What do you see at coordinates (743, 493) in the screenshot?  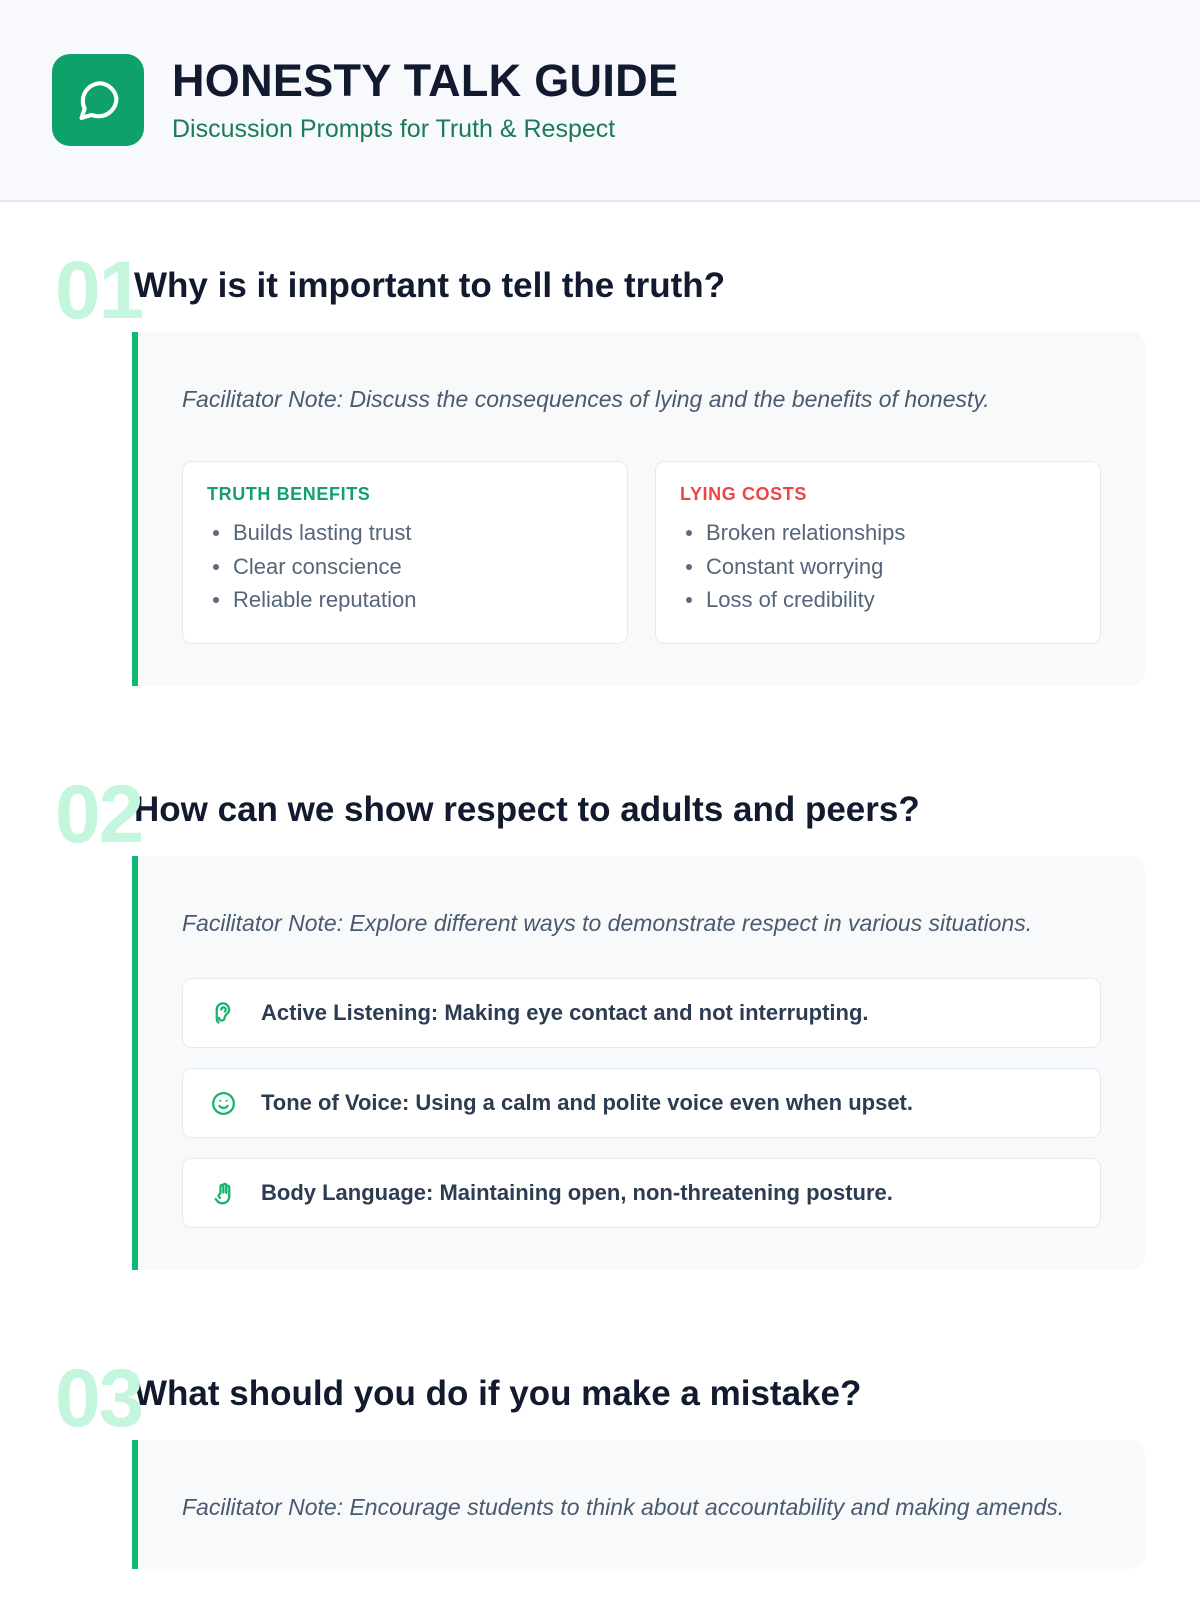 I see `lying-costs-label: LYING COSTS` at bounding box center [743, 493].